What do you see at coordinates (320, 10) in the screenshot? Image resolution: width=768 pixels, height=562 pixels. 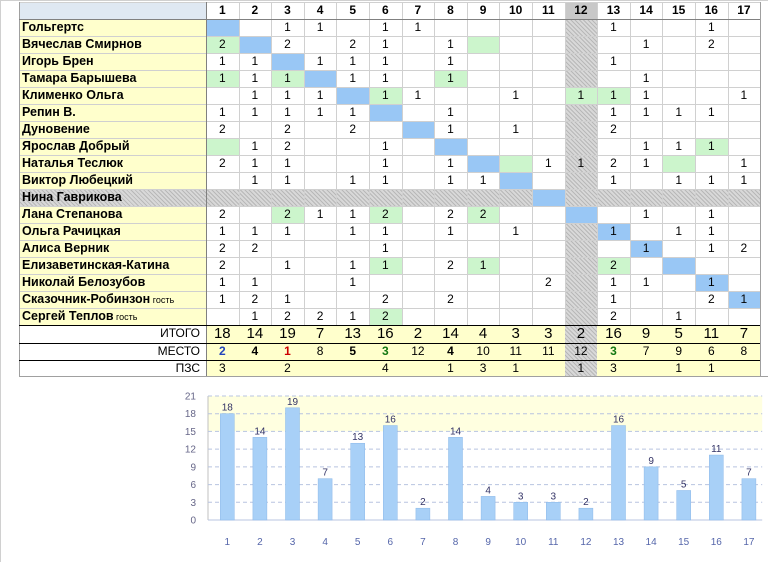 I see `column-header-4: 4` at bounding box center [320, 10].